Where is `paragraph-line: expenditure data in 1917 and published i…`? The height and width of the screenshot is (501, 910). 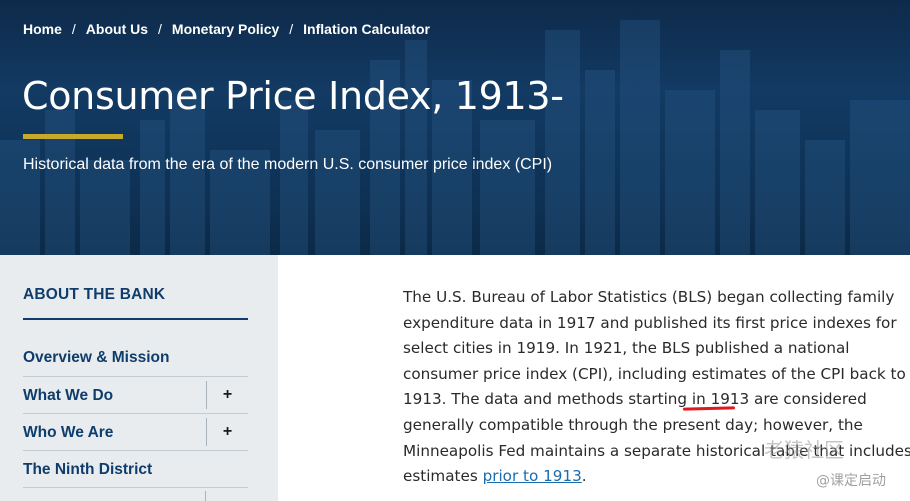 paragraph-line: expenditure data in 1917 and published i… is located at coordinates (650, 322).